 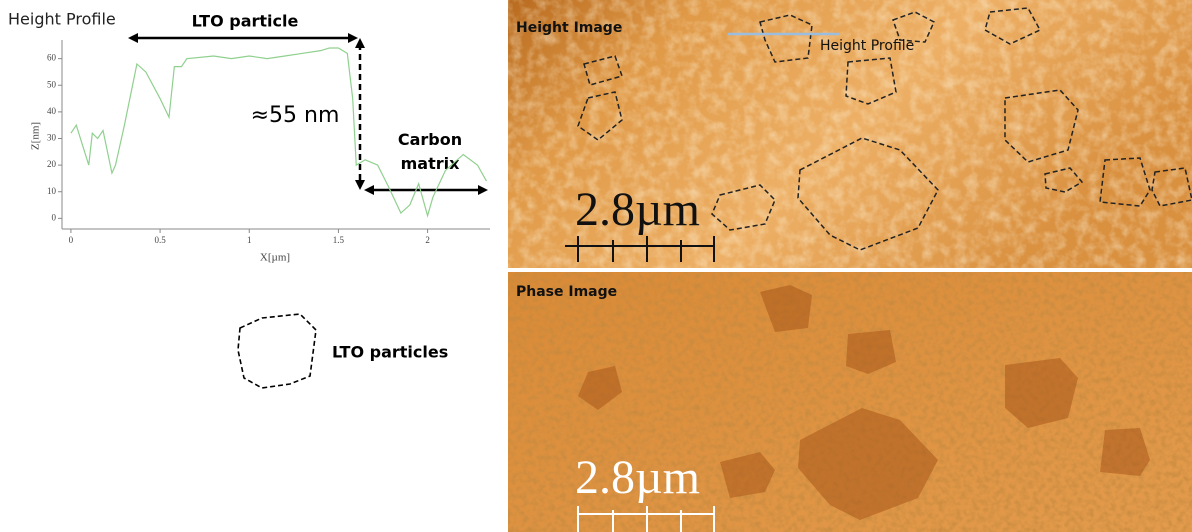 I want to click on x-tick-label: 1, so click(x=249, y=240).